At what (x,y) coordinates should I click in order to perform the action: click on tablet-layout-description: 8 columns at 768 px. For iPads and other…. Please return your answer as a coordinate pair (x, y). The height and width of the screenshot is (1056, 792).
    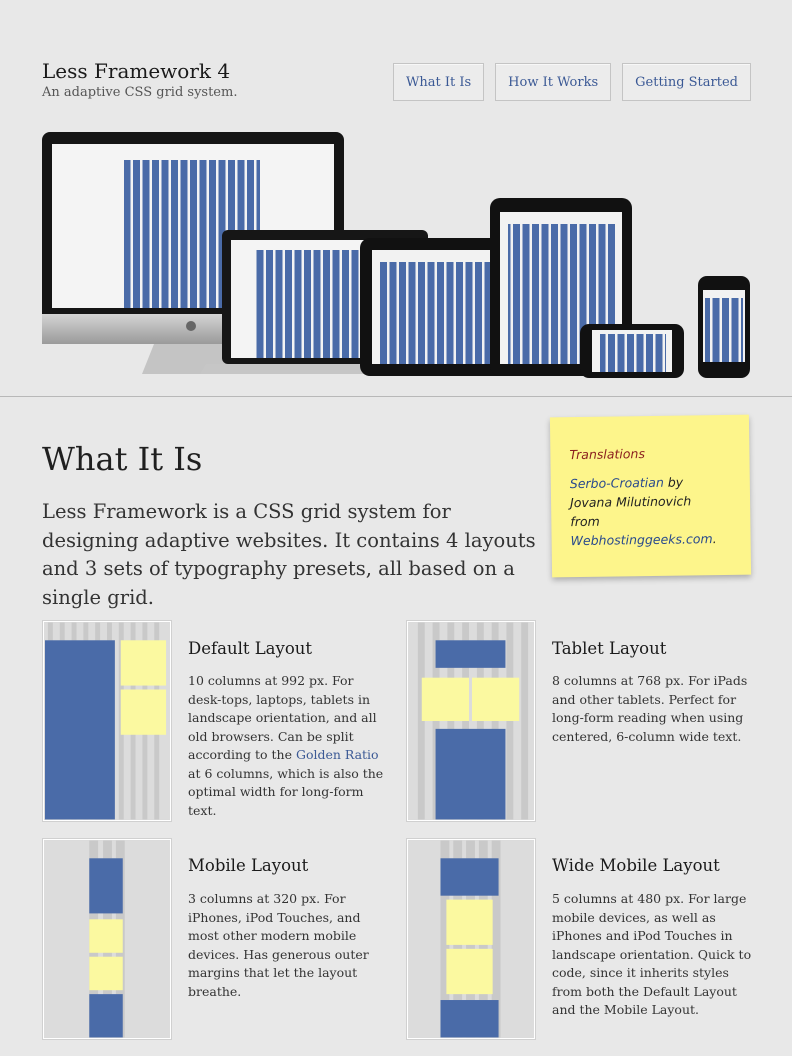
    Looking at the image, I should click on (650, 708).